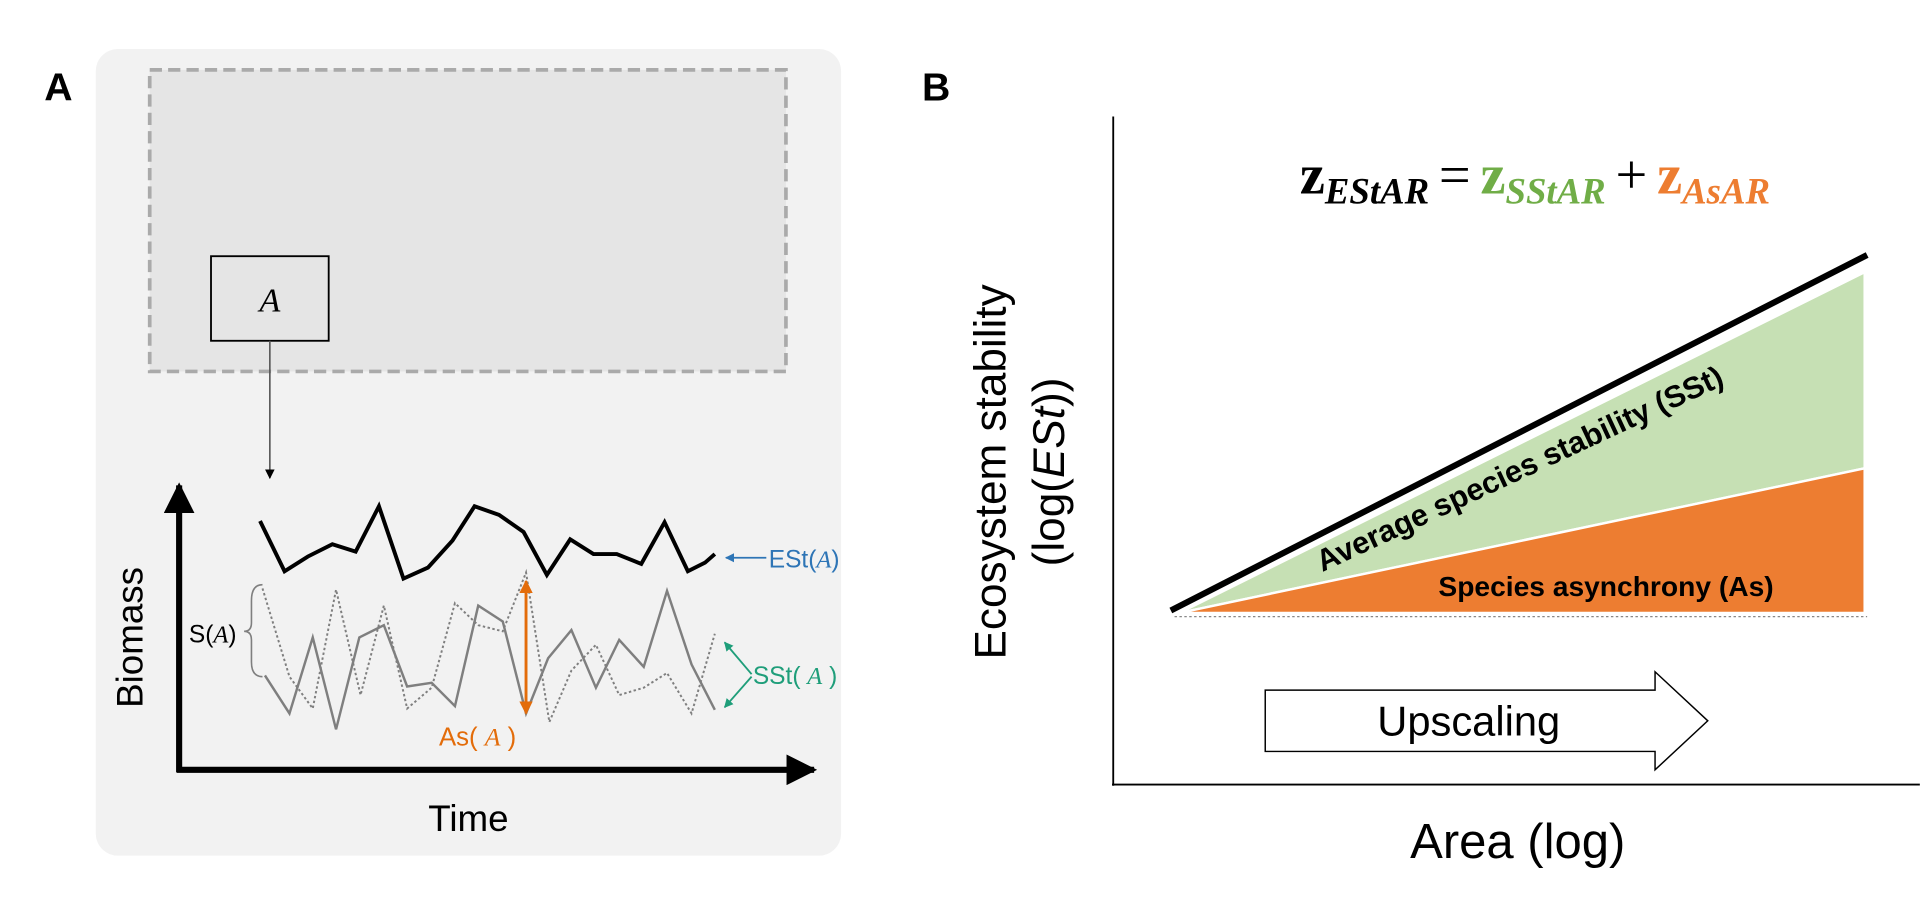 The width and height of the screenshot is (1920, 901). I want to click on x-axis-label: Time, so click(468, 818).